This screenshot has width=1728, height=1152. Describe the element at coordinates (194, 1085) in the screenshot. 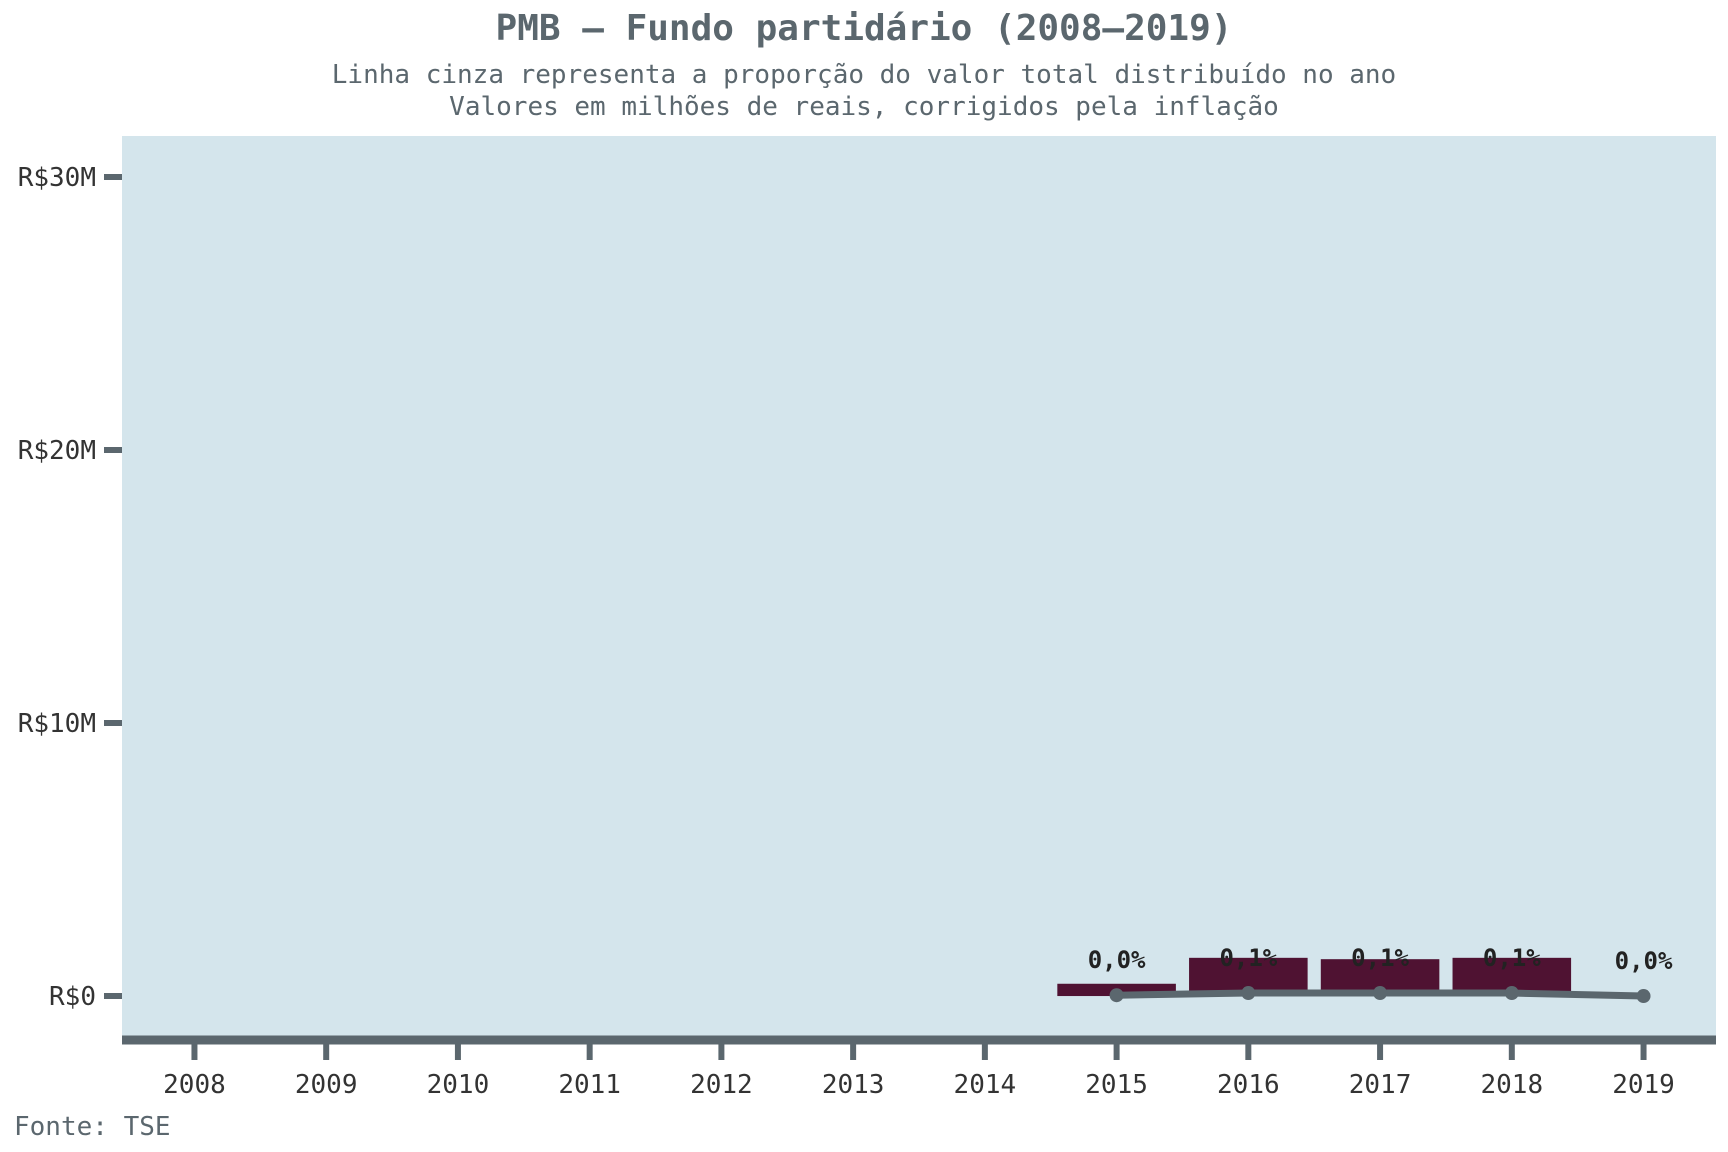

I see `x-tick-label-2008: 2008` at that location.